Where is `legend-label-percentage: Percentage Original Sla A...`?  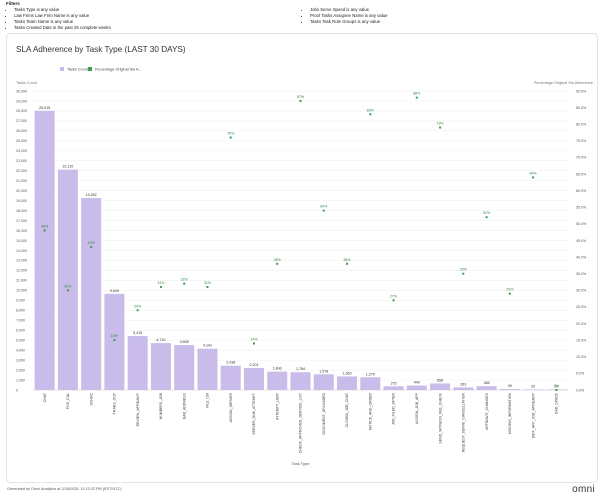 legend-label-percentage: Percentage Original Sla A... is located at coordinates (118, 70).